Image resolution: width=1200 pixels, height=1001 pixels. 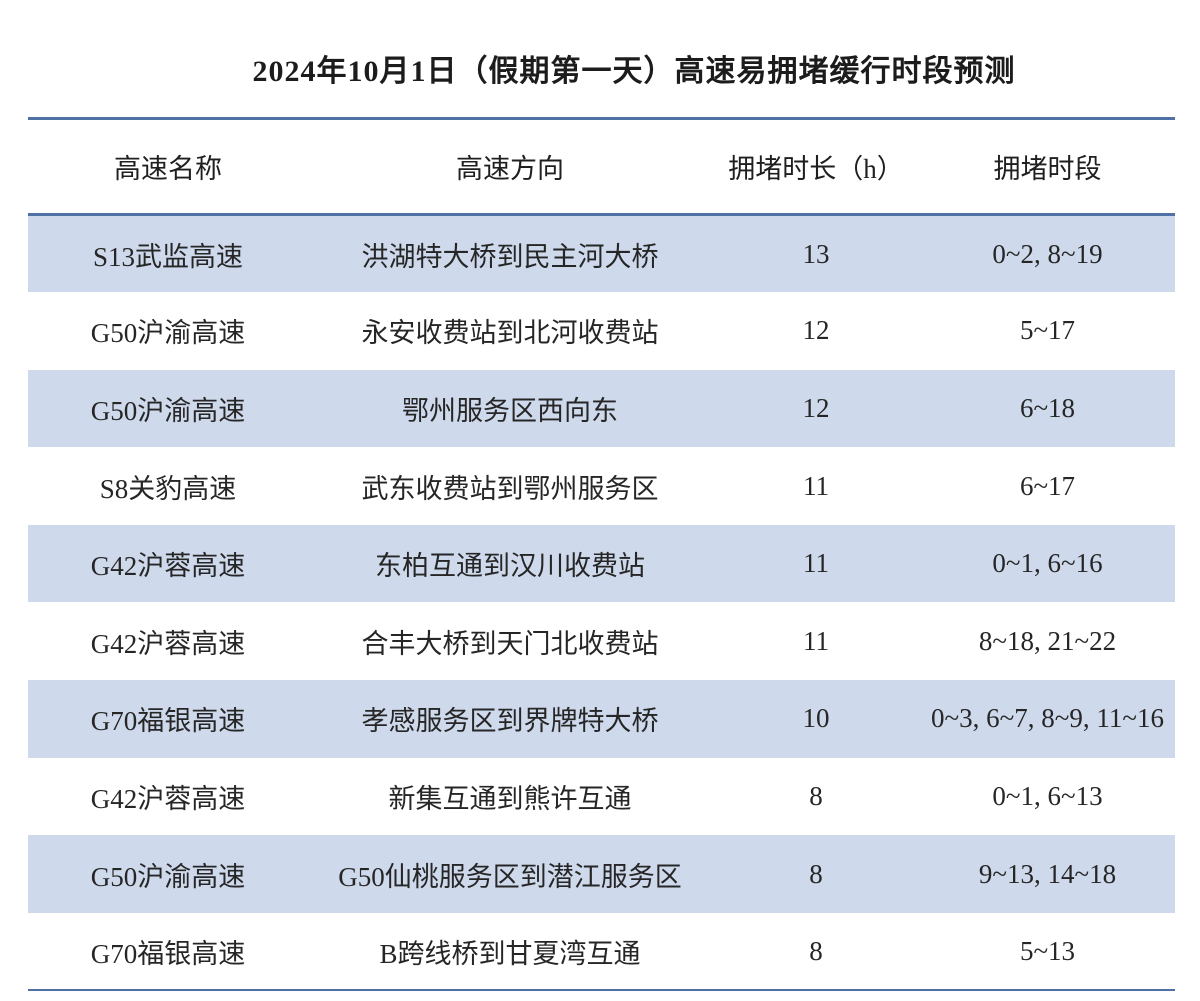 I want to click on cell-name: S13武监高速, so click(x=168, y=256).